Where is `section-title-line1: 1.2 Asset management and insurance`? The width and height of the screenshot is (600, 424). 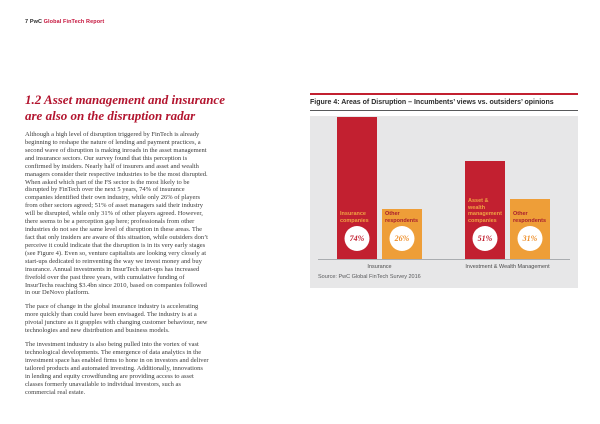 section-title-line1: 1.2 Asset management and insurance is located at coordinates (125, 99).